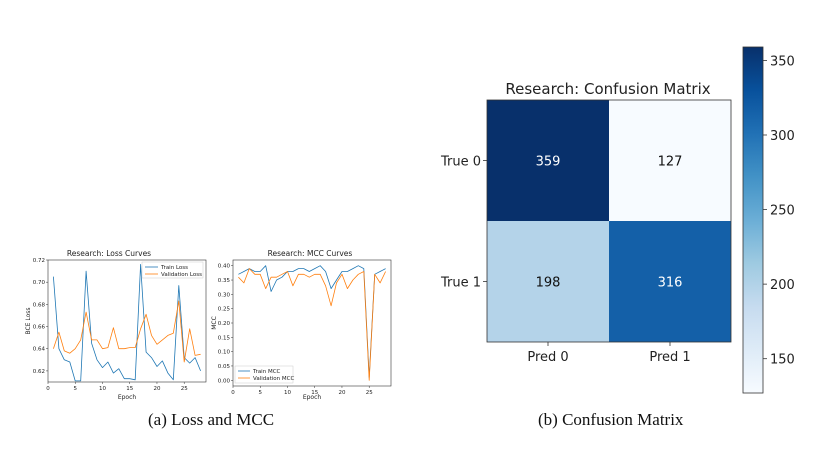  I want to click on colorbar-ticks: 150 200 250 300 350, so click(779, 211).